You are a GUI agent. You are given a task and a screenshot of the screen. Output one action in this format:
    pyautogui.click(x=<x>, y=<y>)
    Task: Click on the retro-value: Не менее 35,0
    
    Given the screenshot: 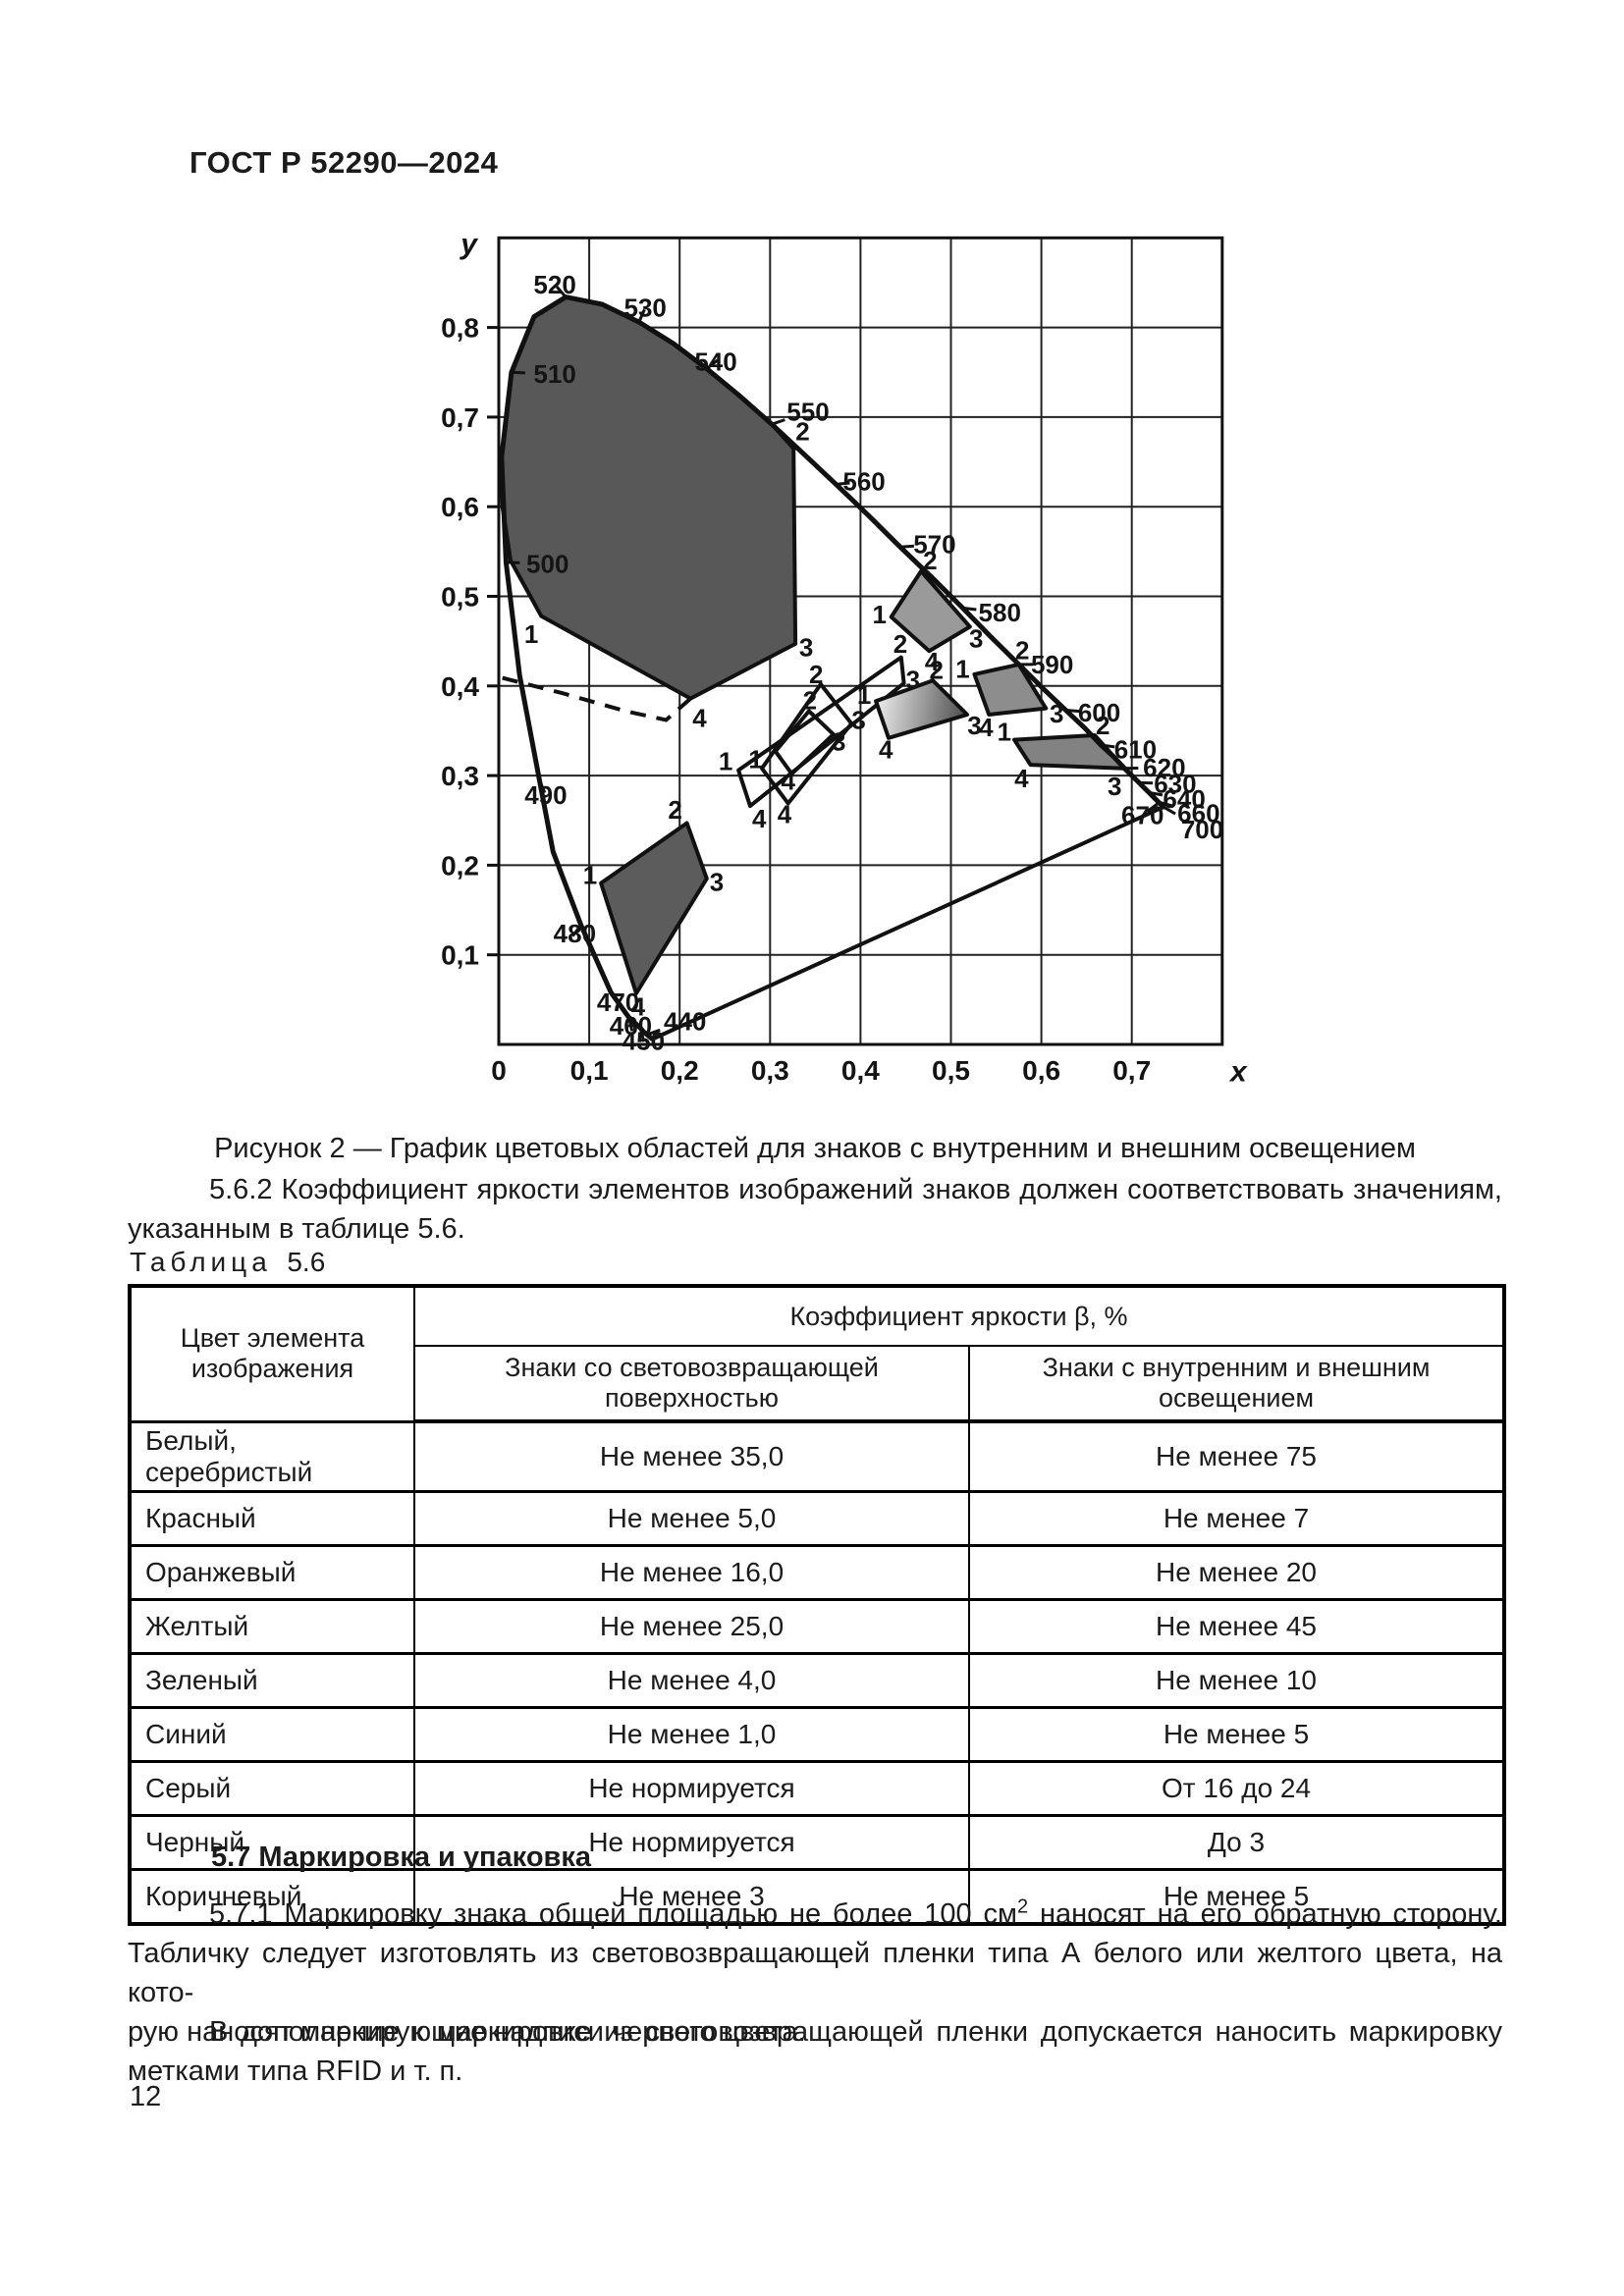 What is the action you would take?
    pyautogui.click(x=691, y=1455)
    